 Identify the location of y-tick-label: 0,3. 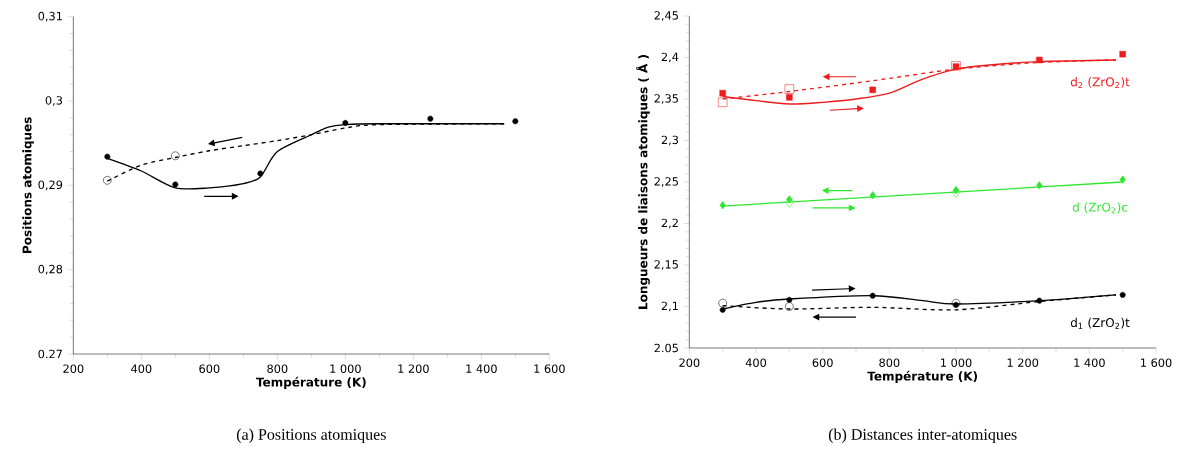
(54, 101).